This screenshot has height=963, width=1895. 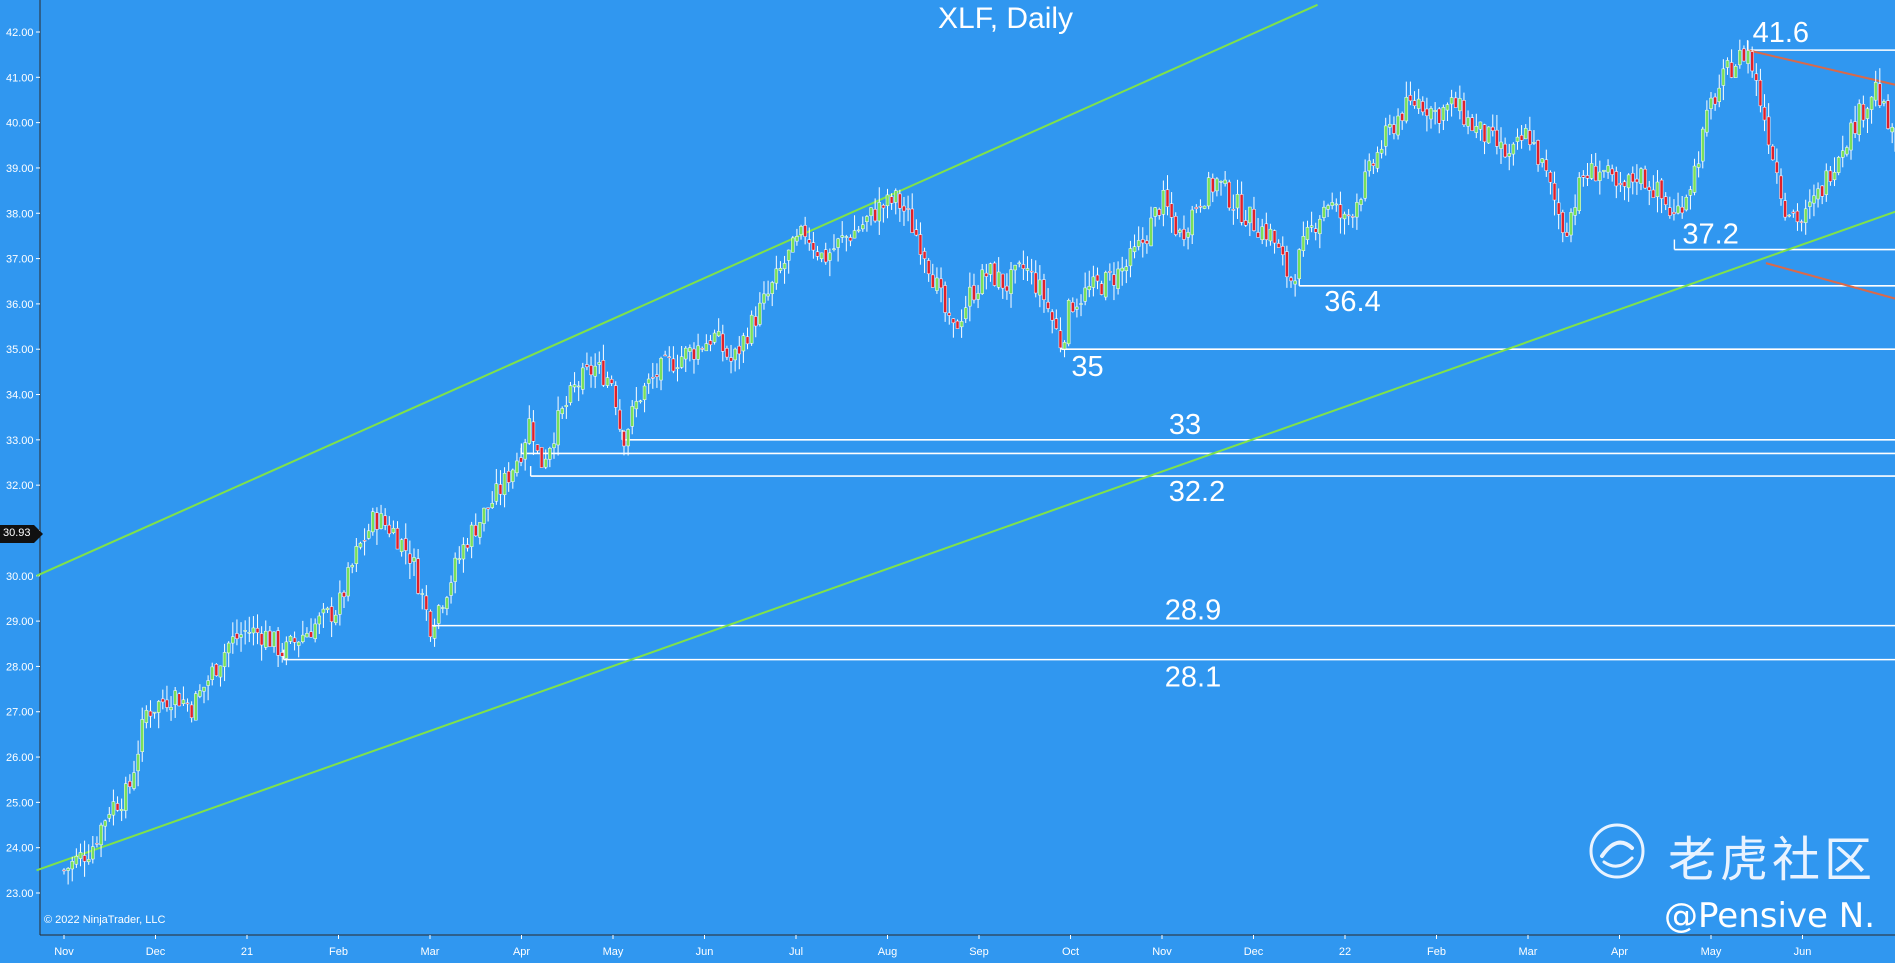 I want to click on x-tick-label: 22, so click(x=1345, y=952).